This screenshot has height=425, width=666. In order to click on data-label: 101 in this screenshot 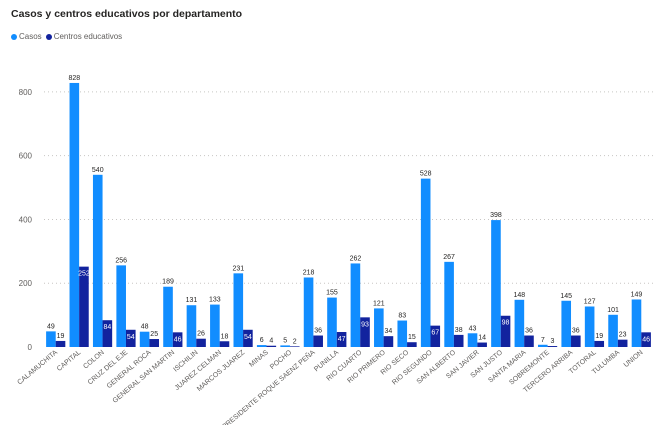, I will do `click(613, 310)`.